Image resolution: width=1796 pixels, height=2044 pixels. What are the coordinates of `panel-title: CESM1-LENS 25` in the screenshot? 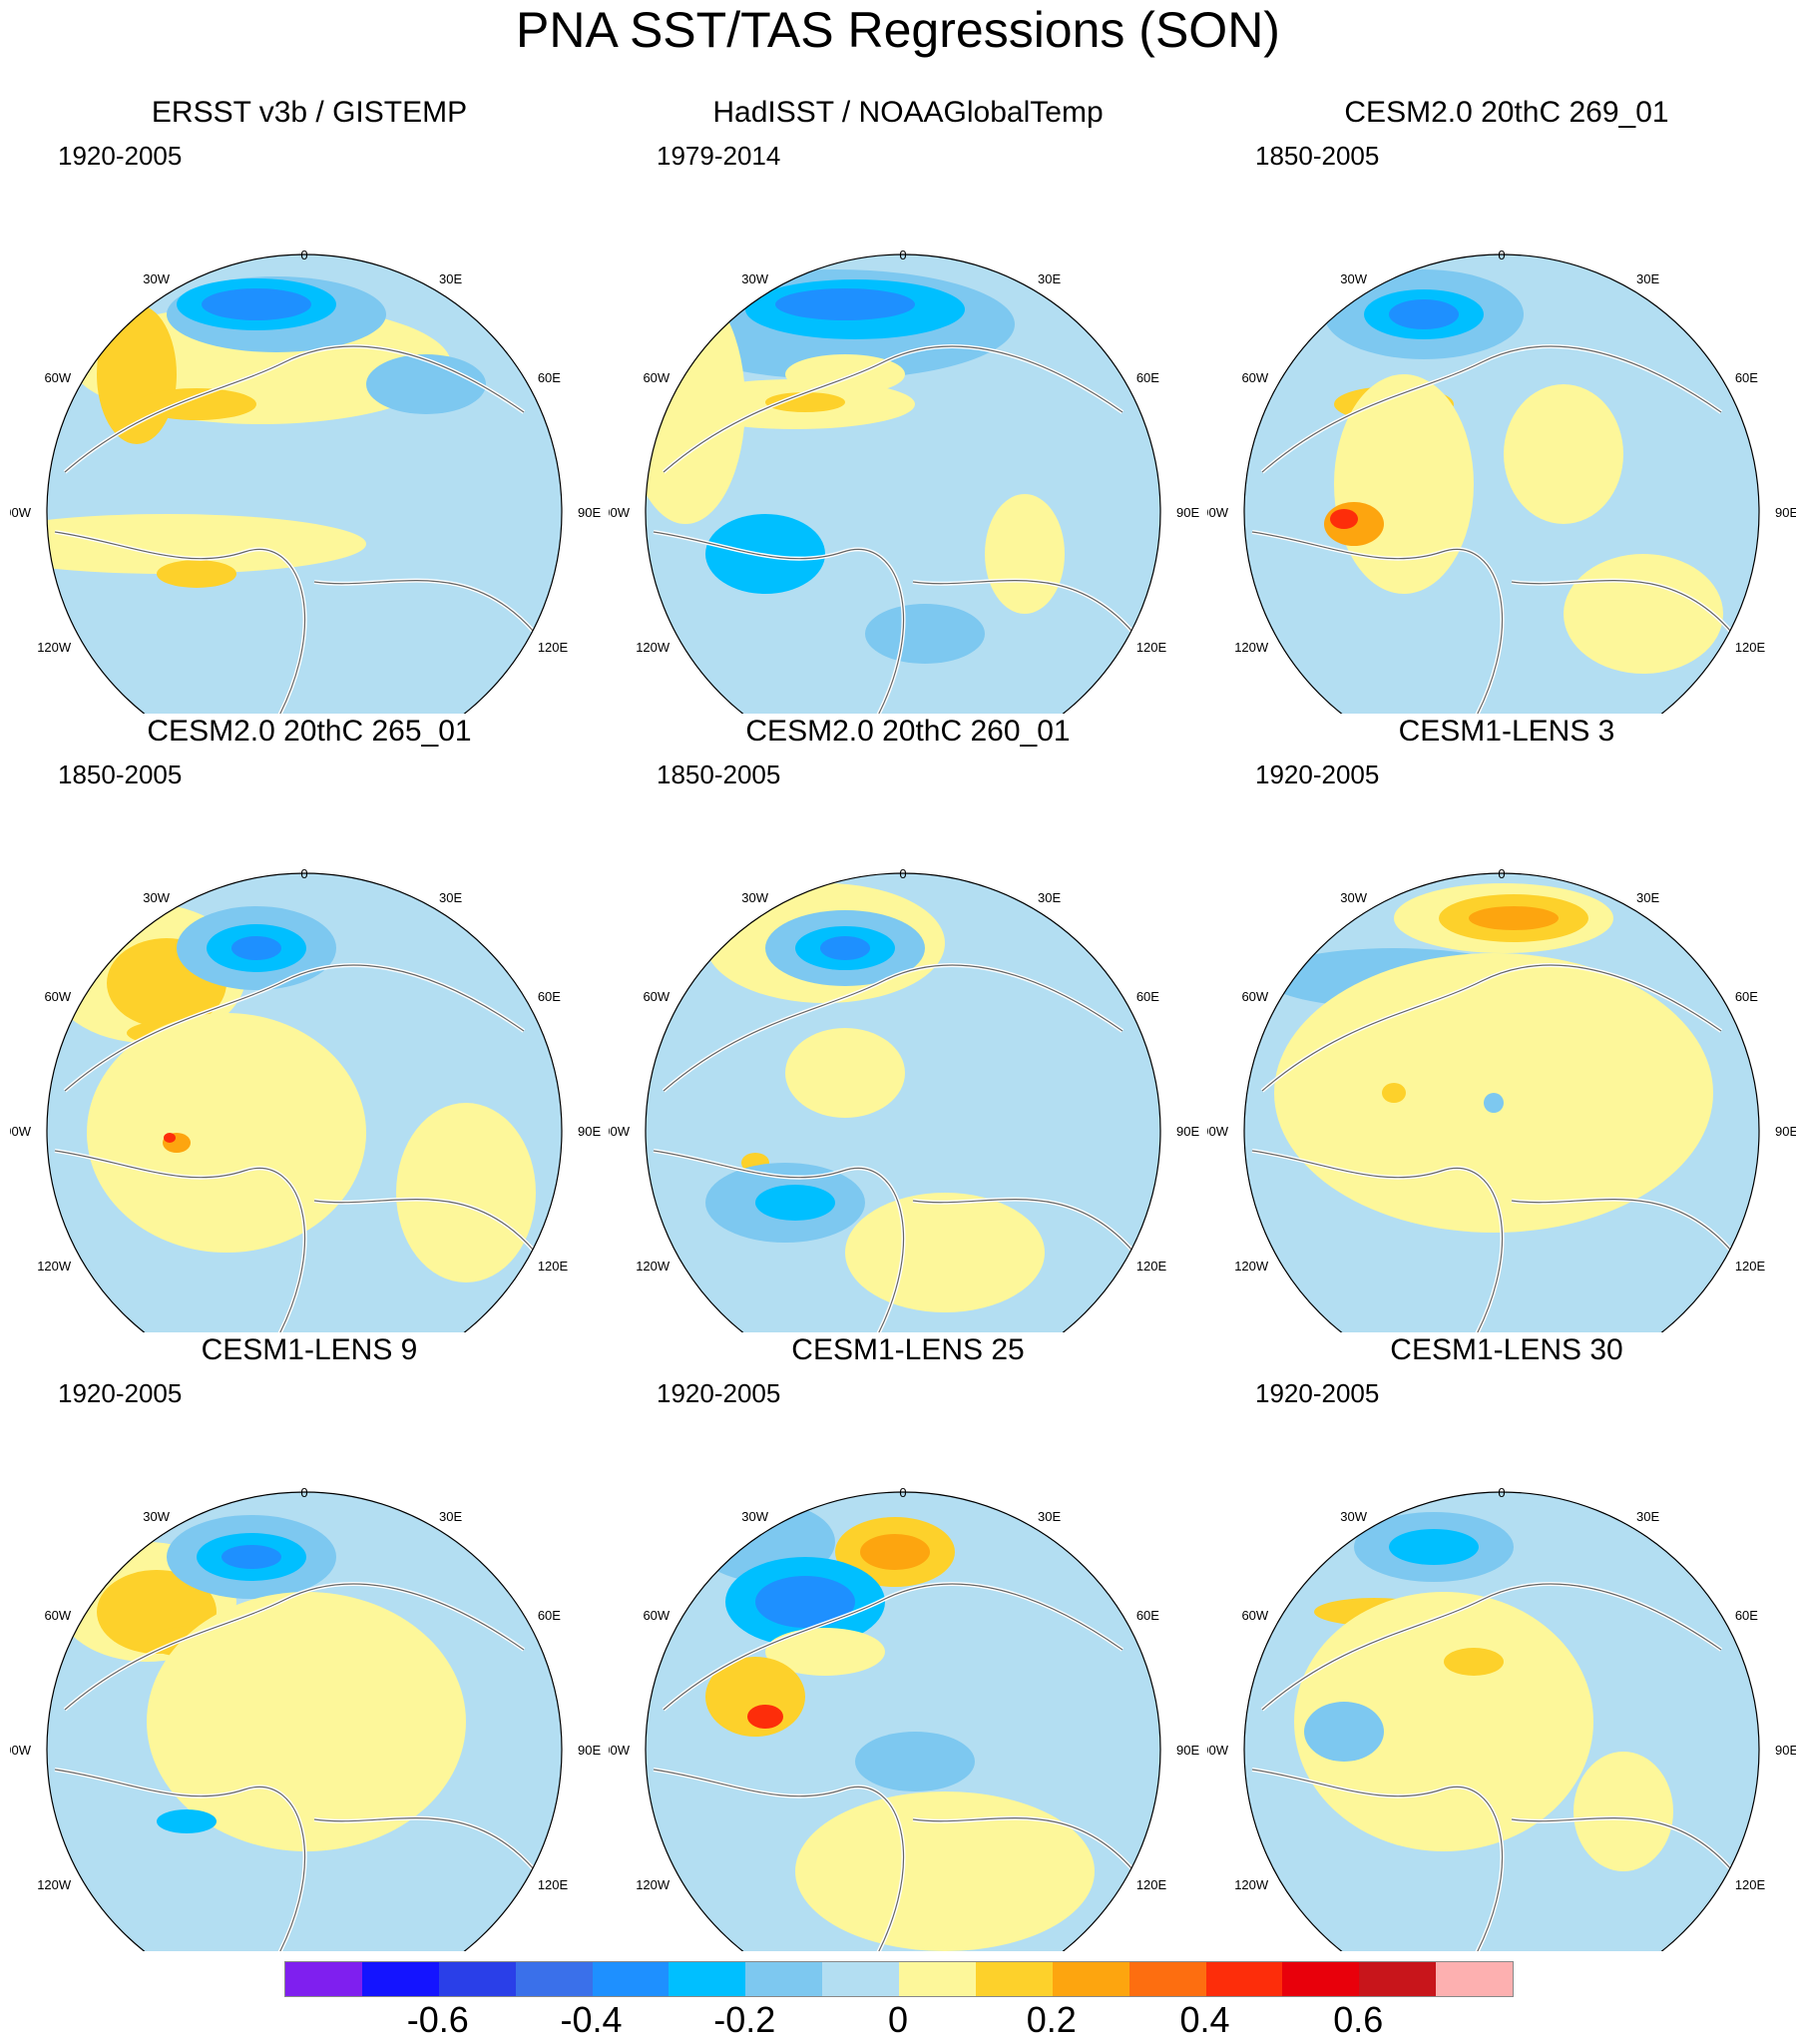 It's located at (908, 1349).